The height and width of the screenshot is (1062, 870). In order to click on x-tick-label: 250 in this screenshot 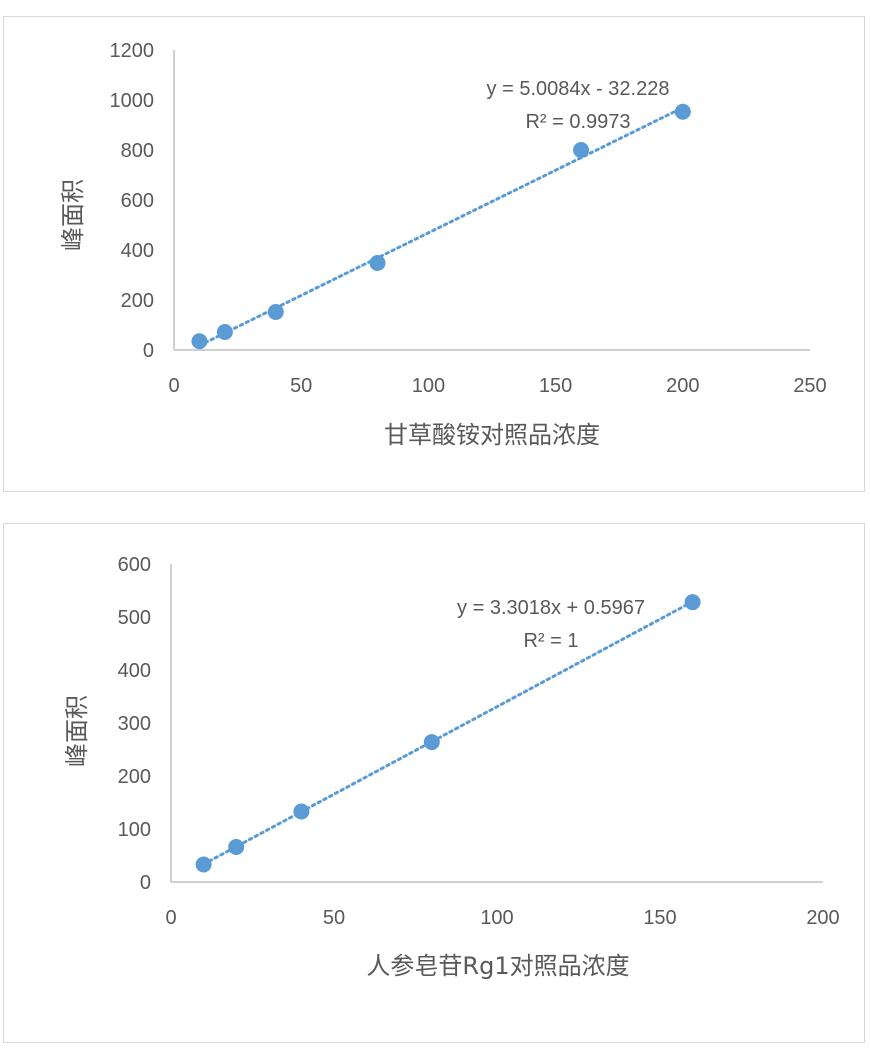, I will do `click(809, 386)`.